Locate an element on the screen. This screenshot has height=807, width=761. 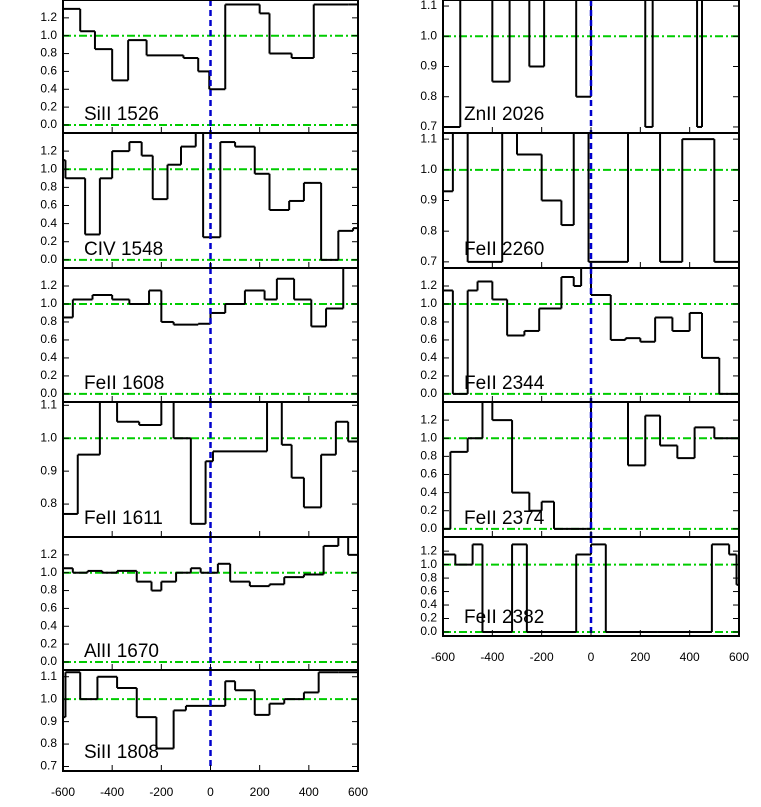
panel-label: FeII 1611 is located at coordinates (123, 518).